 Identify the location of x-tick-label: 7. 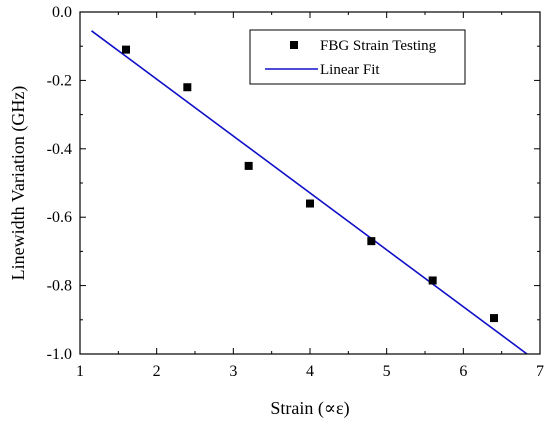
(540, 371).